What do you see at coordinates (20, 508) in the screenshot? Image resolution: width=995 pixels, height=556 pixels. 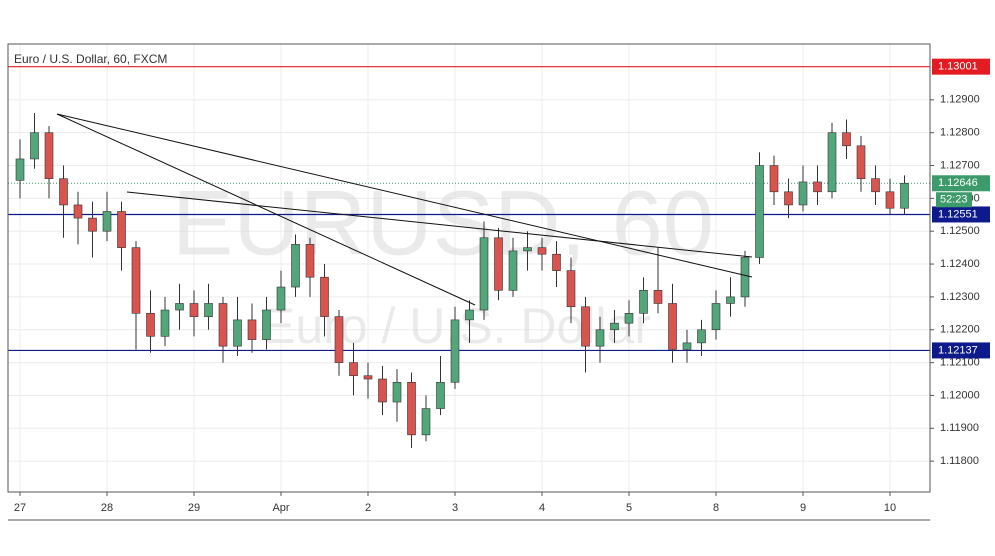 I see `x-tick-label: 27` at bounding box center [20, 508].